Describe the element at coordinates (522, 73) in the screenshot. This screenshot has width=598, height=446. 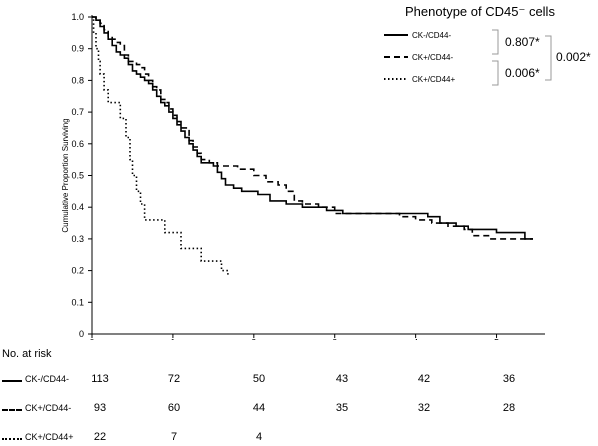
I see `p-value-cd44-neg-vs-cd44-pos: 0.006*` at that location.